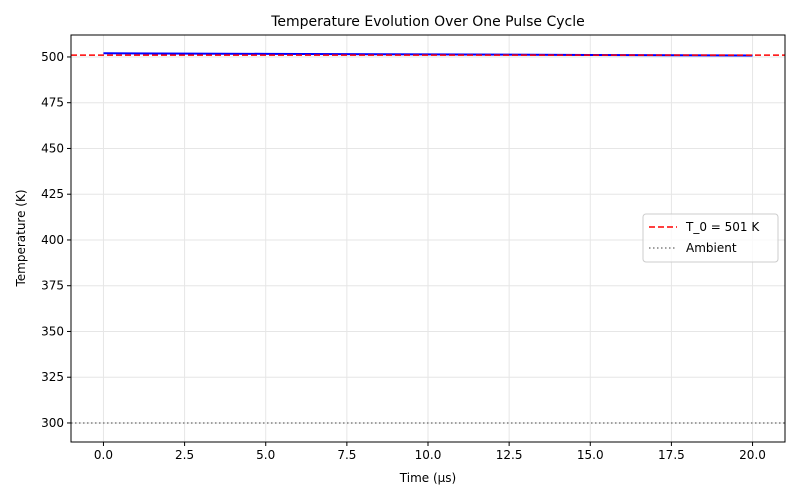 This screenshot has width=800, height=500. I want to click on legend-box, so click(710, 238).